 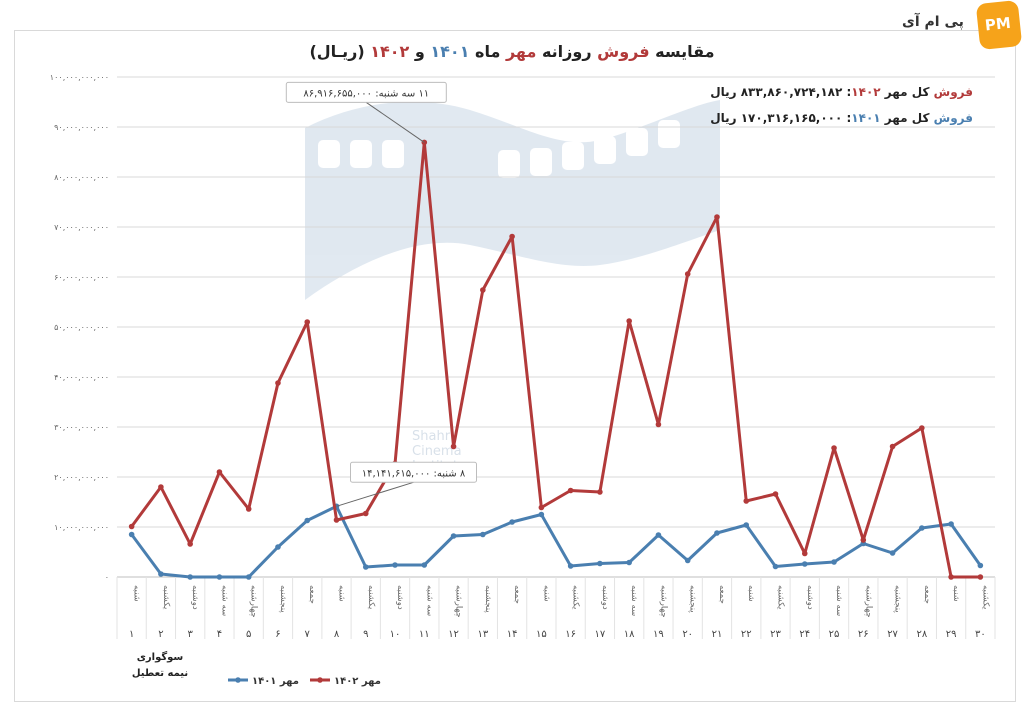 I want to click on x-day-number: ۱۴, so click(x=512, y=634).